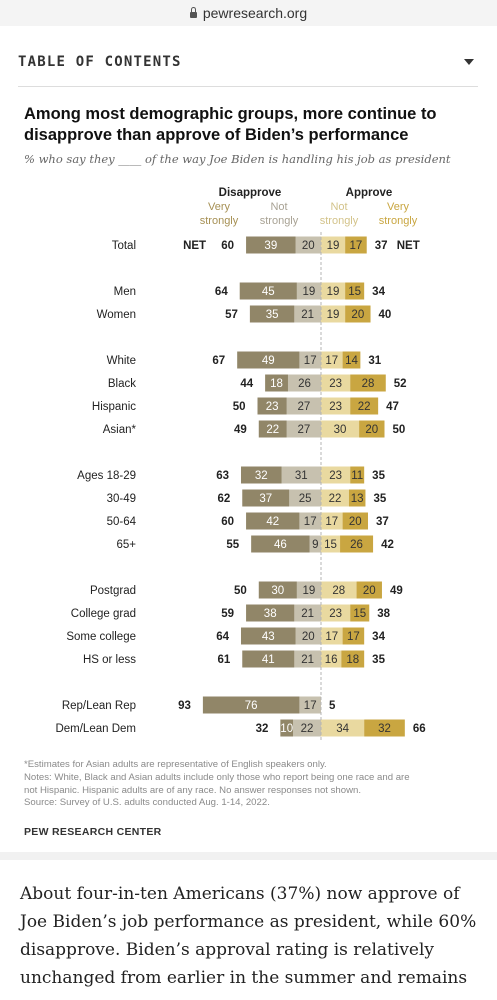 The height and width of the screenshot is (1000, 497). Describe the element at coordinates (219, 221) in the screenshot. I see `header-dis-very-bottom: strongly` at that location.